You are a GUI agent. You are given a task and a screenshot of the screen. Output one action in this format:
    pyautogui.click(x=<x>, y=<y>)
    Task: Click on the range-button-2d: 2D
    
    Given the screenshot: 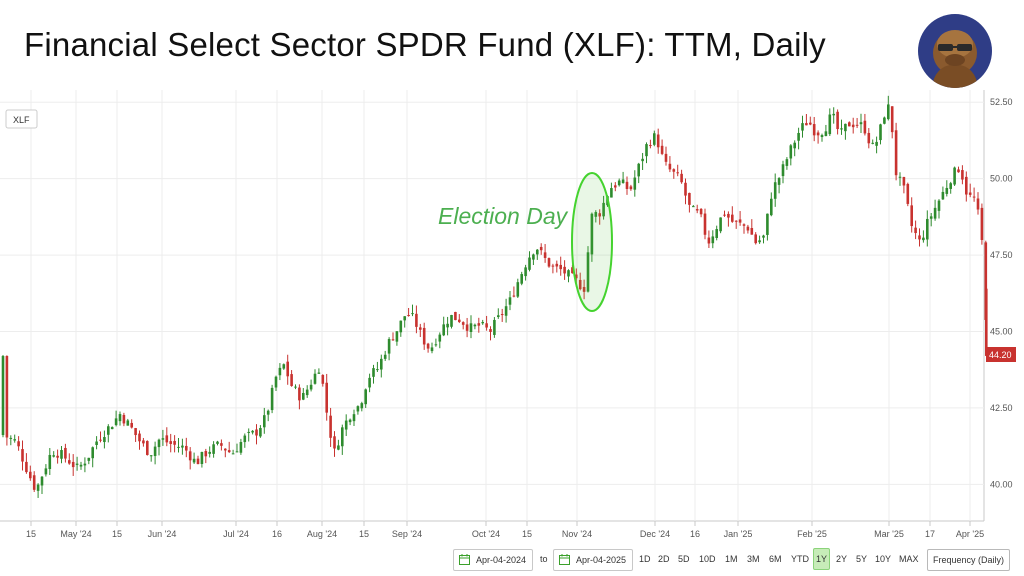 What is the action you would take?
    pyautogui.click(x=664, y=559)
    